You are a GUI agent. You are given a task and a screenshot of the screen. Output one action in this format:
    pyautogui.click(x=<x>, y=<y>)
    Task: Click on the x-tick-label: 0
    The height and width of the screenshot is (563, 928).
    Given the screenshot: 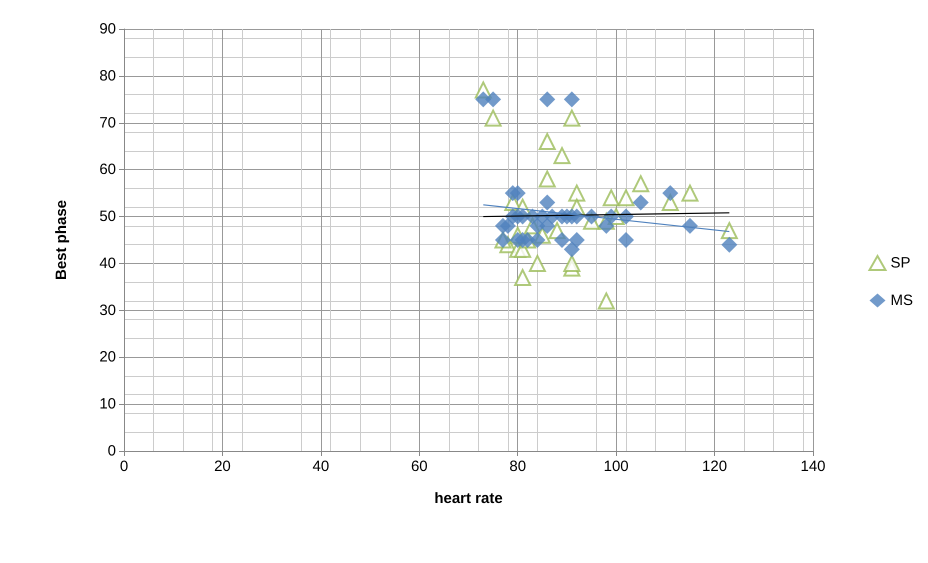 What is the action you would take?
    pyautogui.click(x=124, y=466)
    